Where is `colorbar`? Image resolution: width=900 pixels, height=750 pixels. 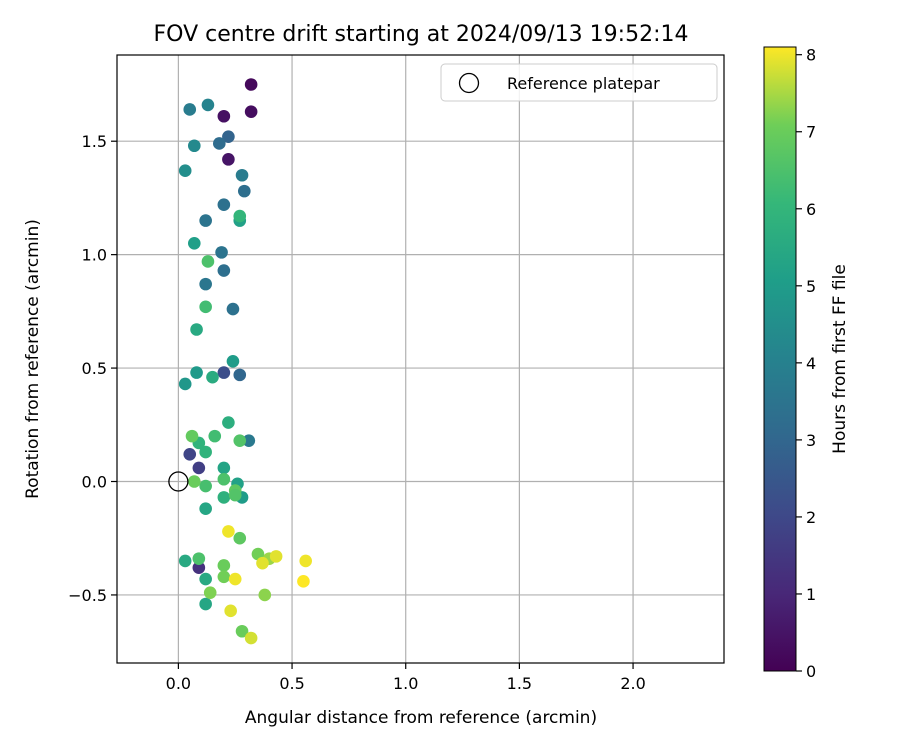
colorbar is located at coordinates (780, 359).